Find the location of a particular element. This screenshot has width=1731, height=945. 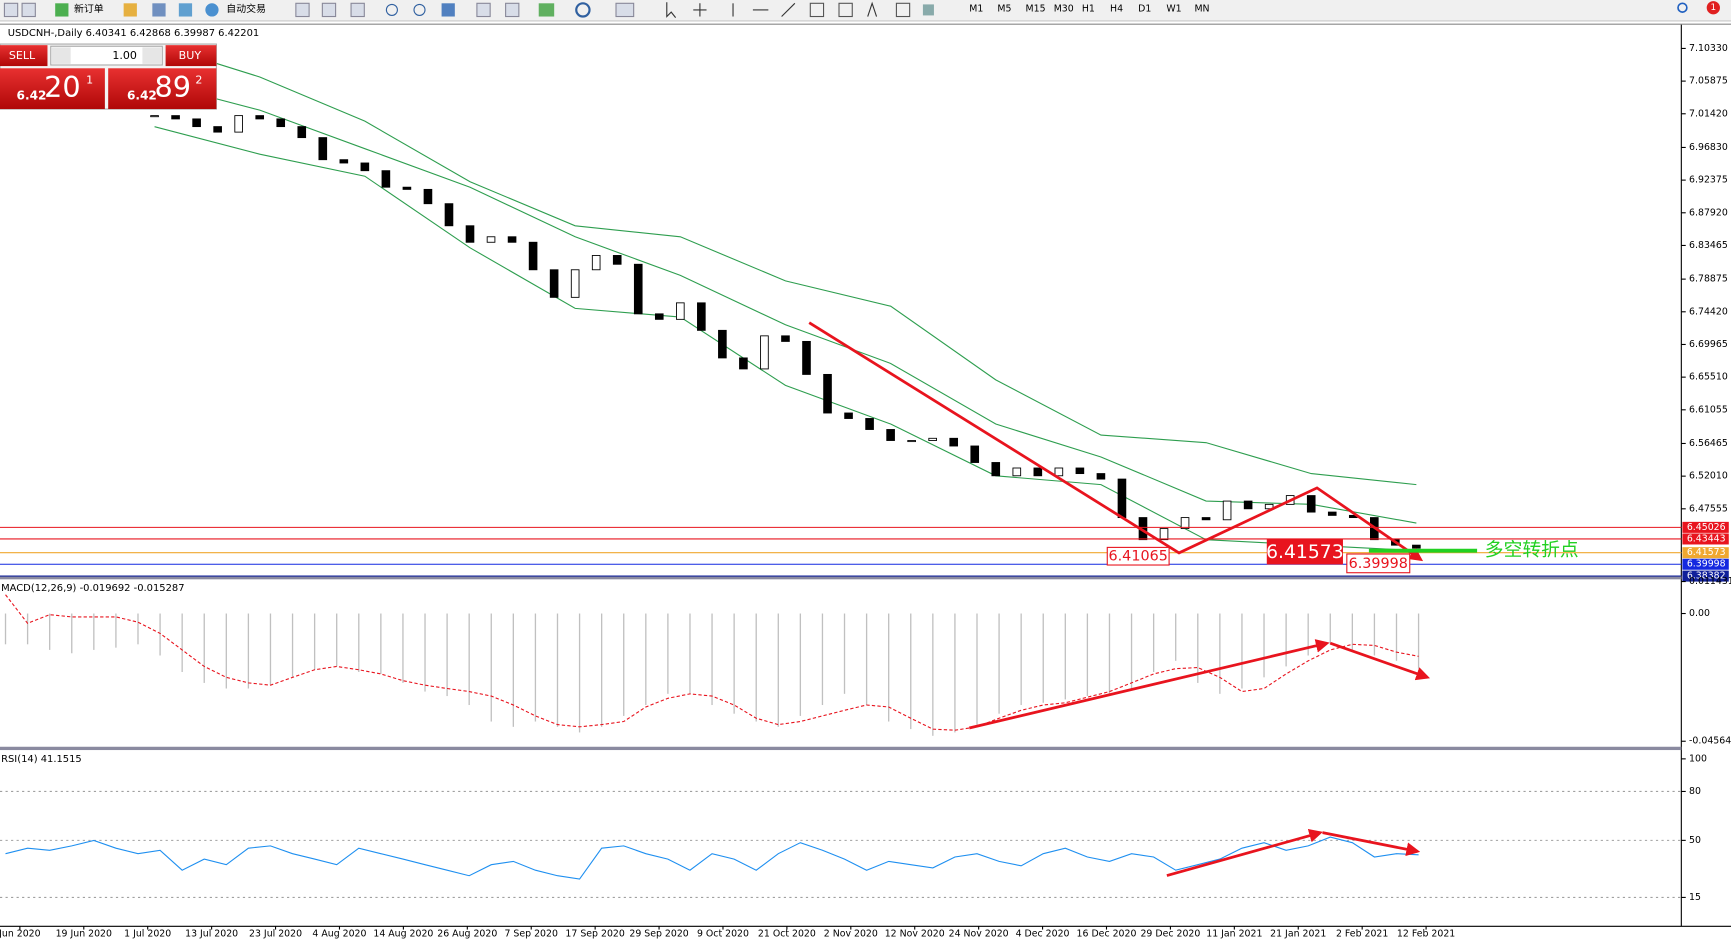

auto-trading-button: 自动交易 is located at coordinates (246, 8).